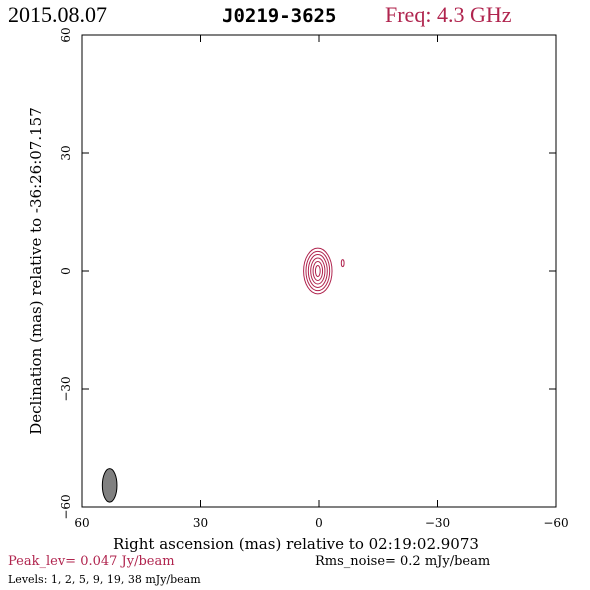 The height and width of the screenshot is (590, 590). What do you see at coordinates (66, 152) in the screenshot?
I see `y-tick-label: 30` at bounding box center [66, 152].